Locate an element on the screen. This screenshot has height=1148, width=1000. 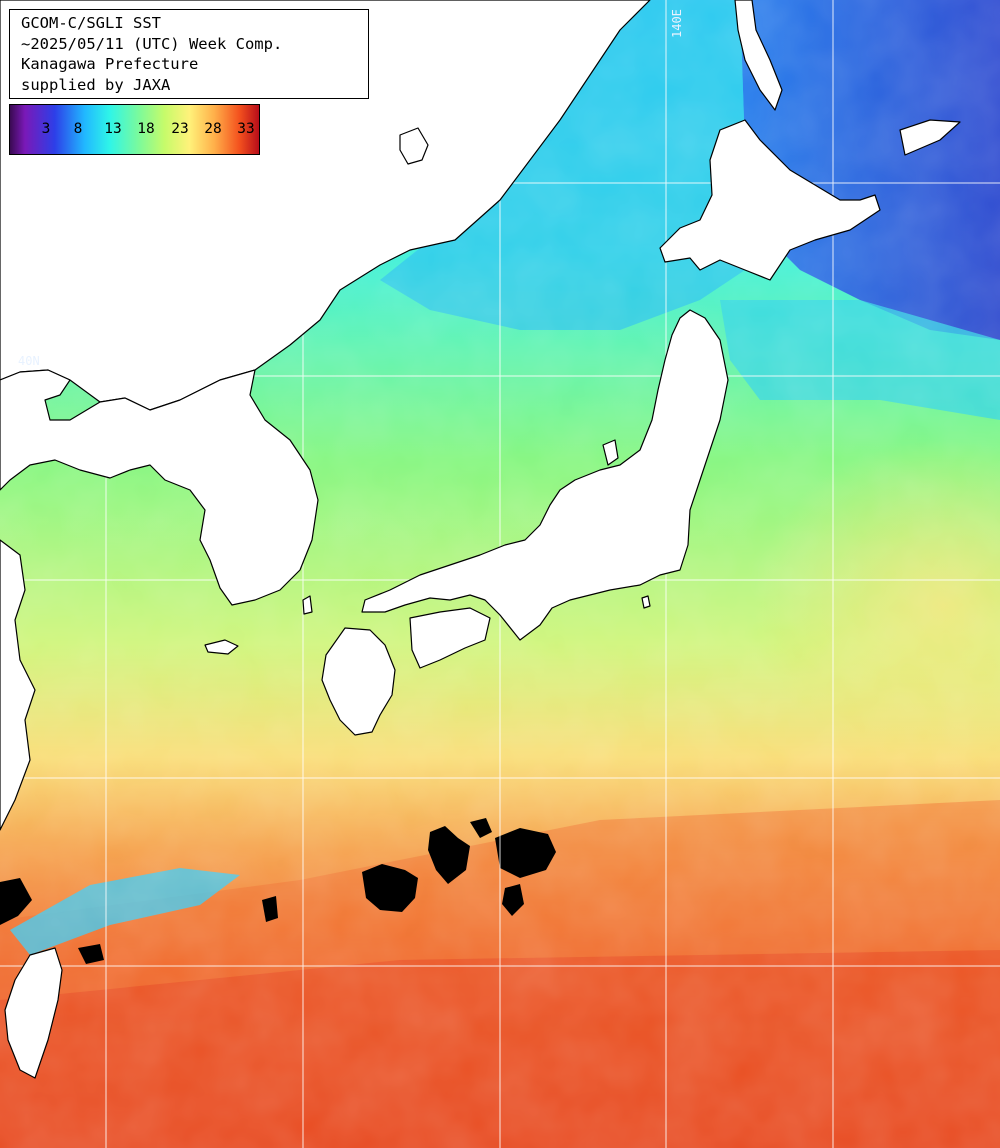
colorbar-tick-3: 3 is located at coordinates (46, 129).